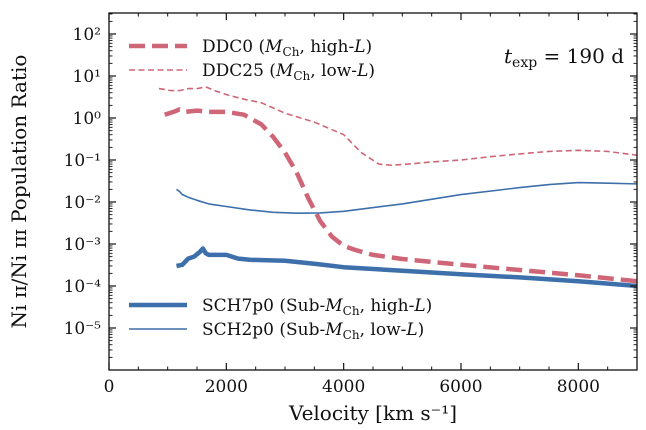 The width and height of the screenshot is (646, 430). What do you see at coordinates (460, 387) in the screenshot?
I see `x-tick-label: 6000` at bounding box center [460, 387].